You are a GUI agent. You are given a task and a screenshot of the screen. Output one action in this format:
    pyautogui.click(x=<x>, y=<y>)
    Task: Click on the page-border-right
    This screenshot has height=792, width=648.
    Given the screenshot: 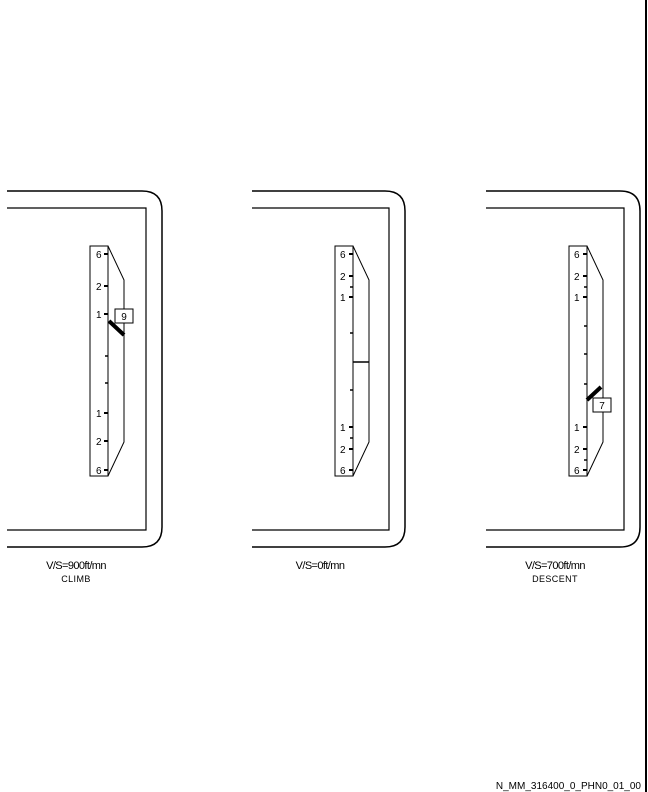 What is the action you would take?
    pyautogui.click(x=646, y=396)
    